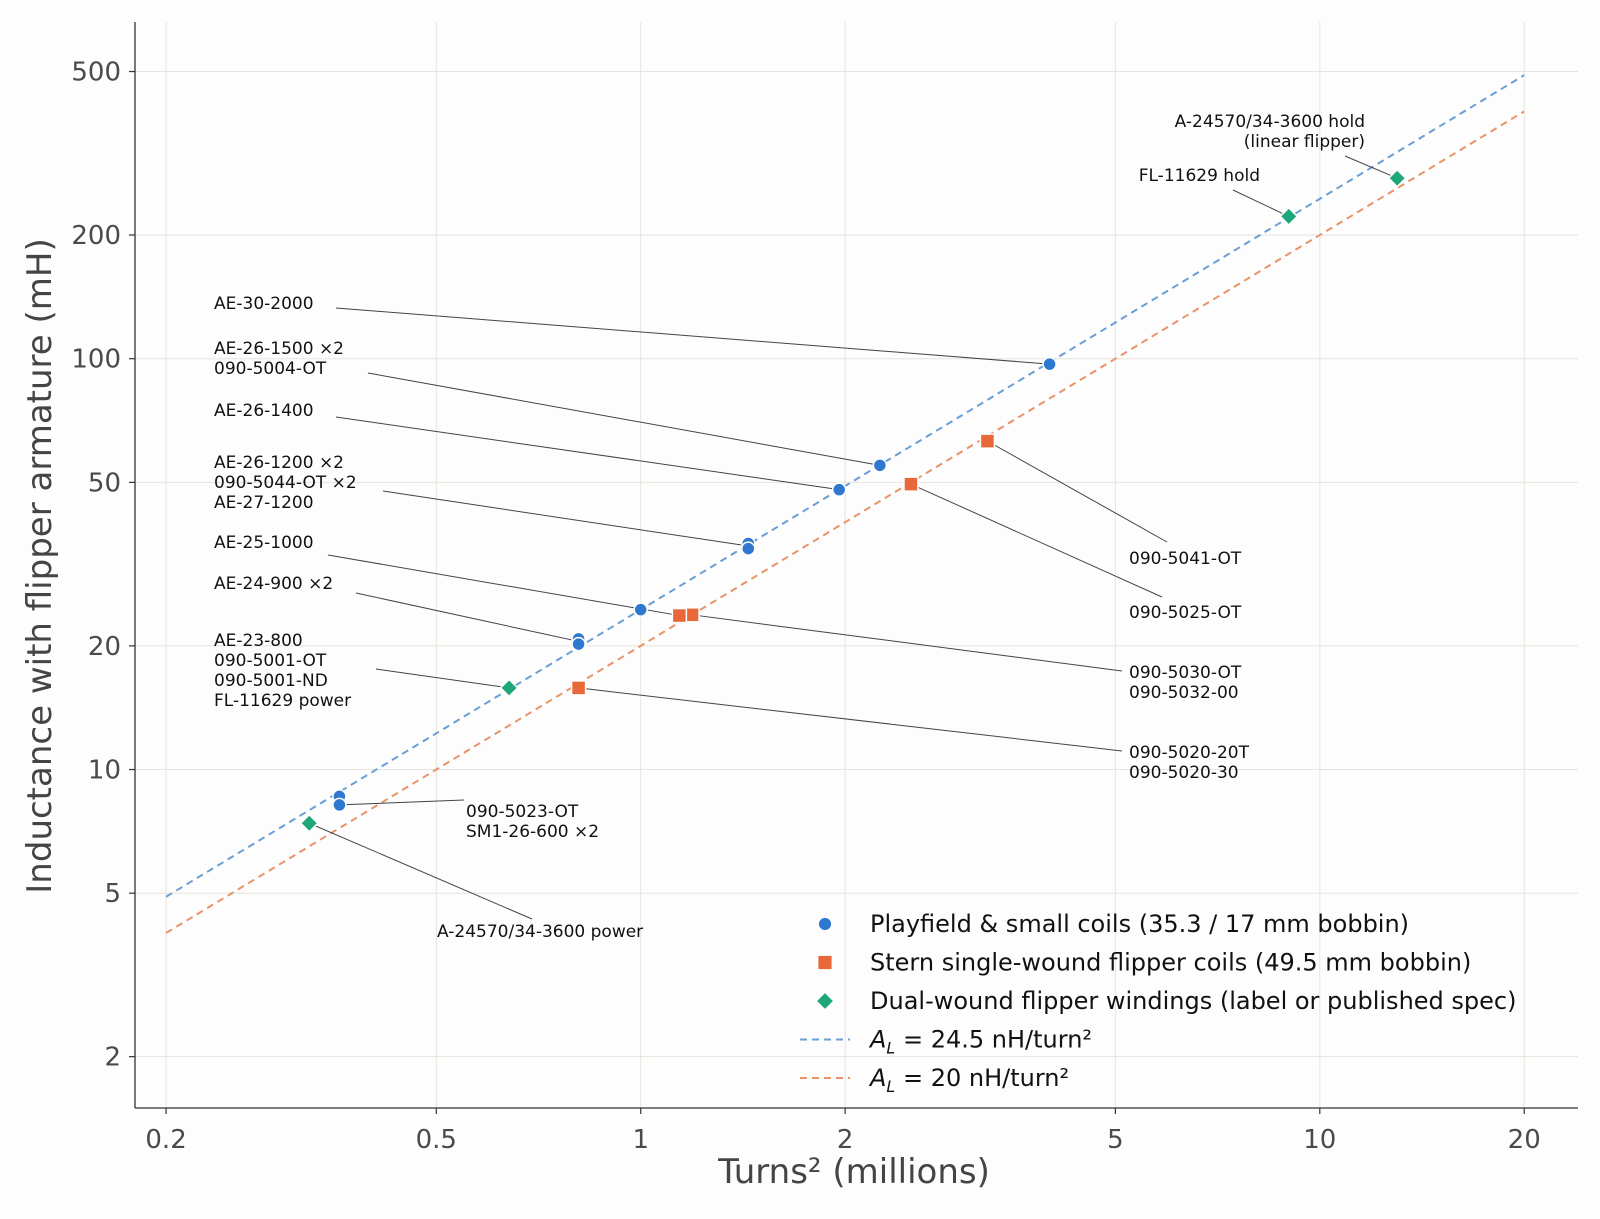 The height and width of the screenshot is (1219, 1600). I want to click on legend-label: AL = 24.5 nH/turn², so click(980, 1042).